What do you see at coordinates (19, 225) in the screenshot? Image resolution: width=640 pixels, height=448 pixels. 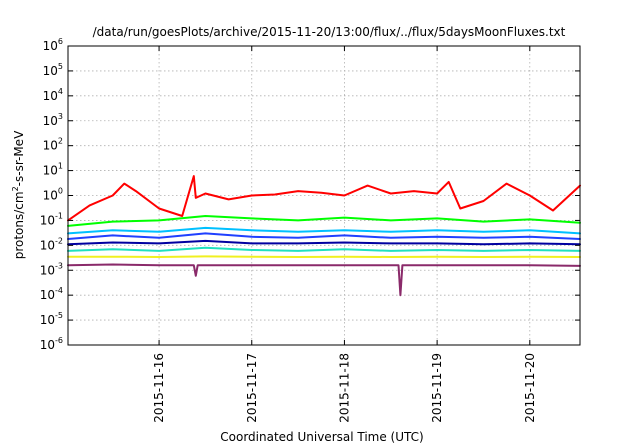 I see `y-axis-label-base: protons/cm` at bounding box center [19, 225].